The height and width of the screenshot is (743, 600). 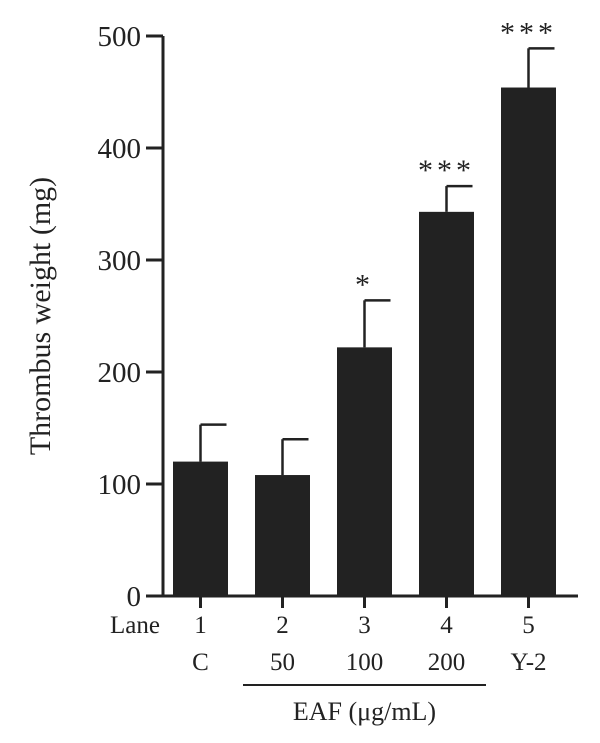 I want to click on y-tick-label: 100, so click(x=120, y=485).